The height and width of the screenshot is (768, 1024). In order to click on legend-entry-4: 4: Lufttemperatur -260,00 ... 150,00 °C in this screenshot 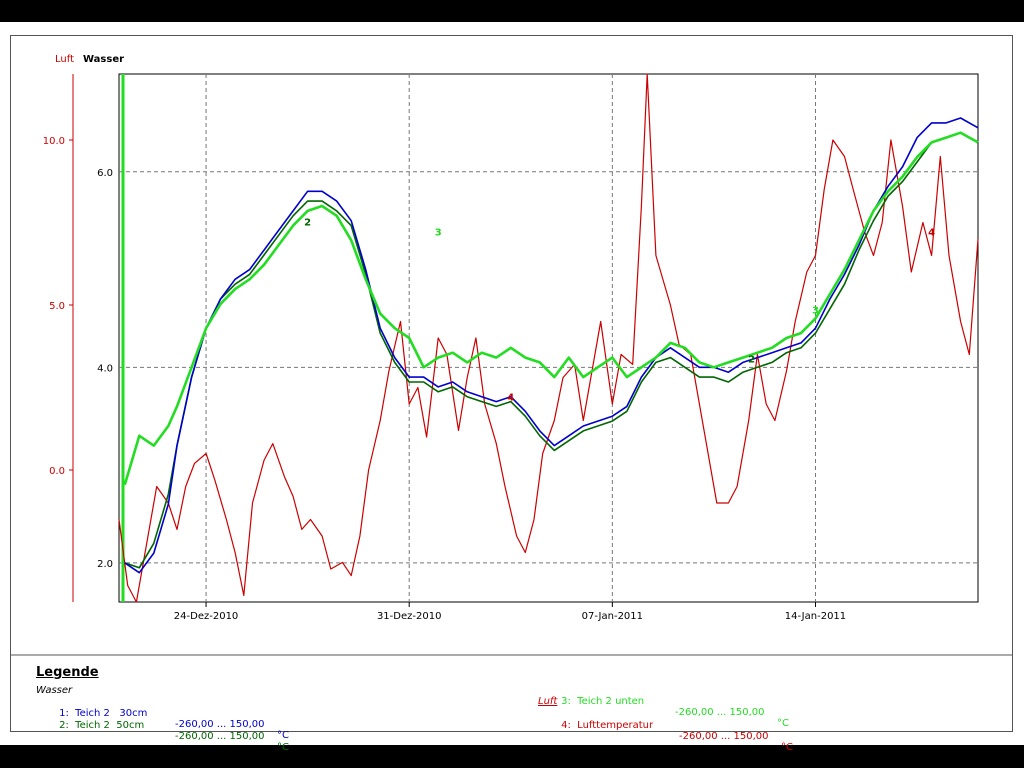, I will do `click(692, 736)`.